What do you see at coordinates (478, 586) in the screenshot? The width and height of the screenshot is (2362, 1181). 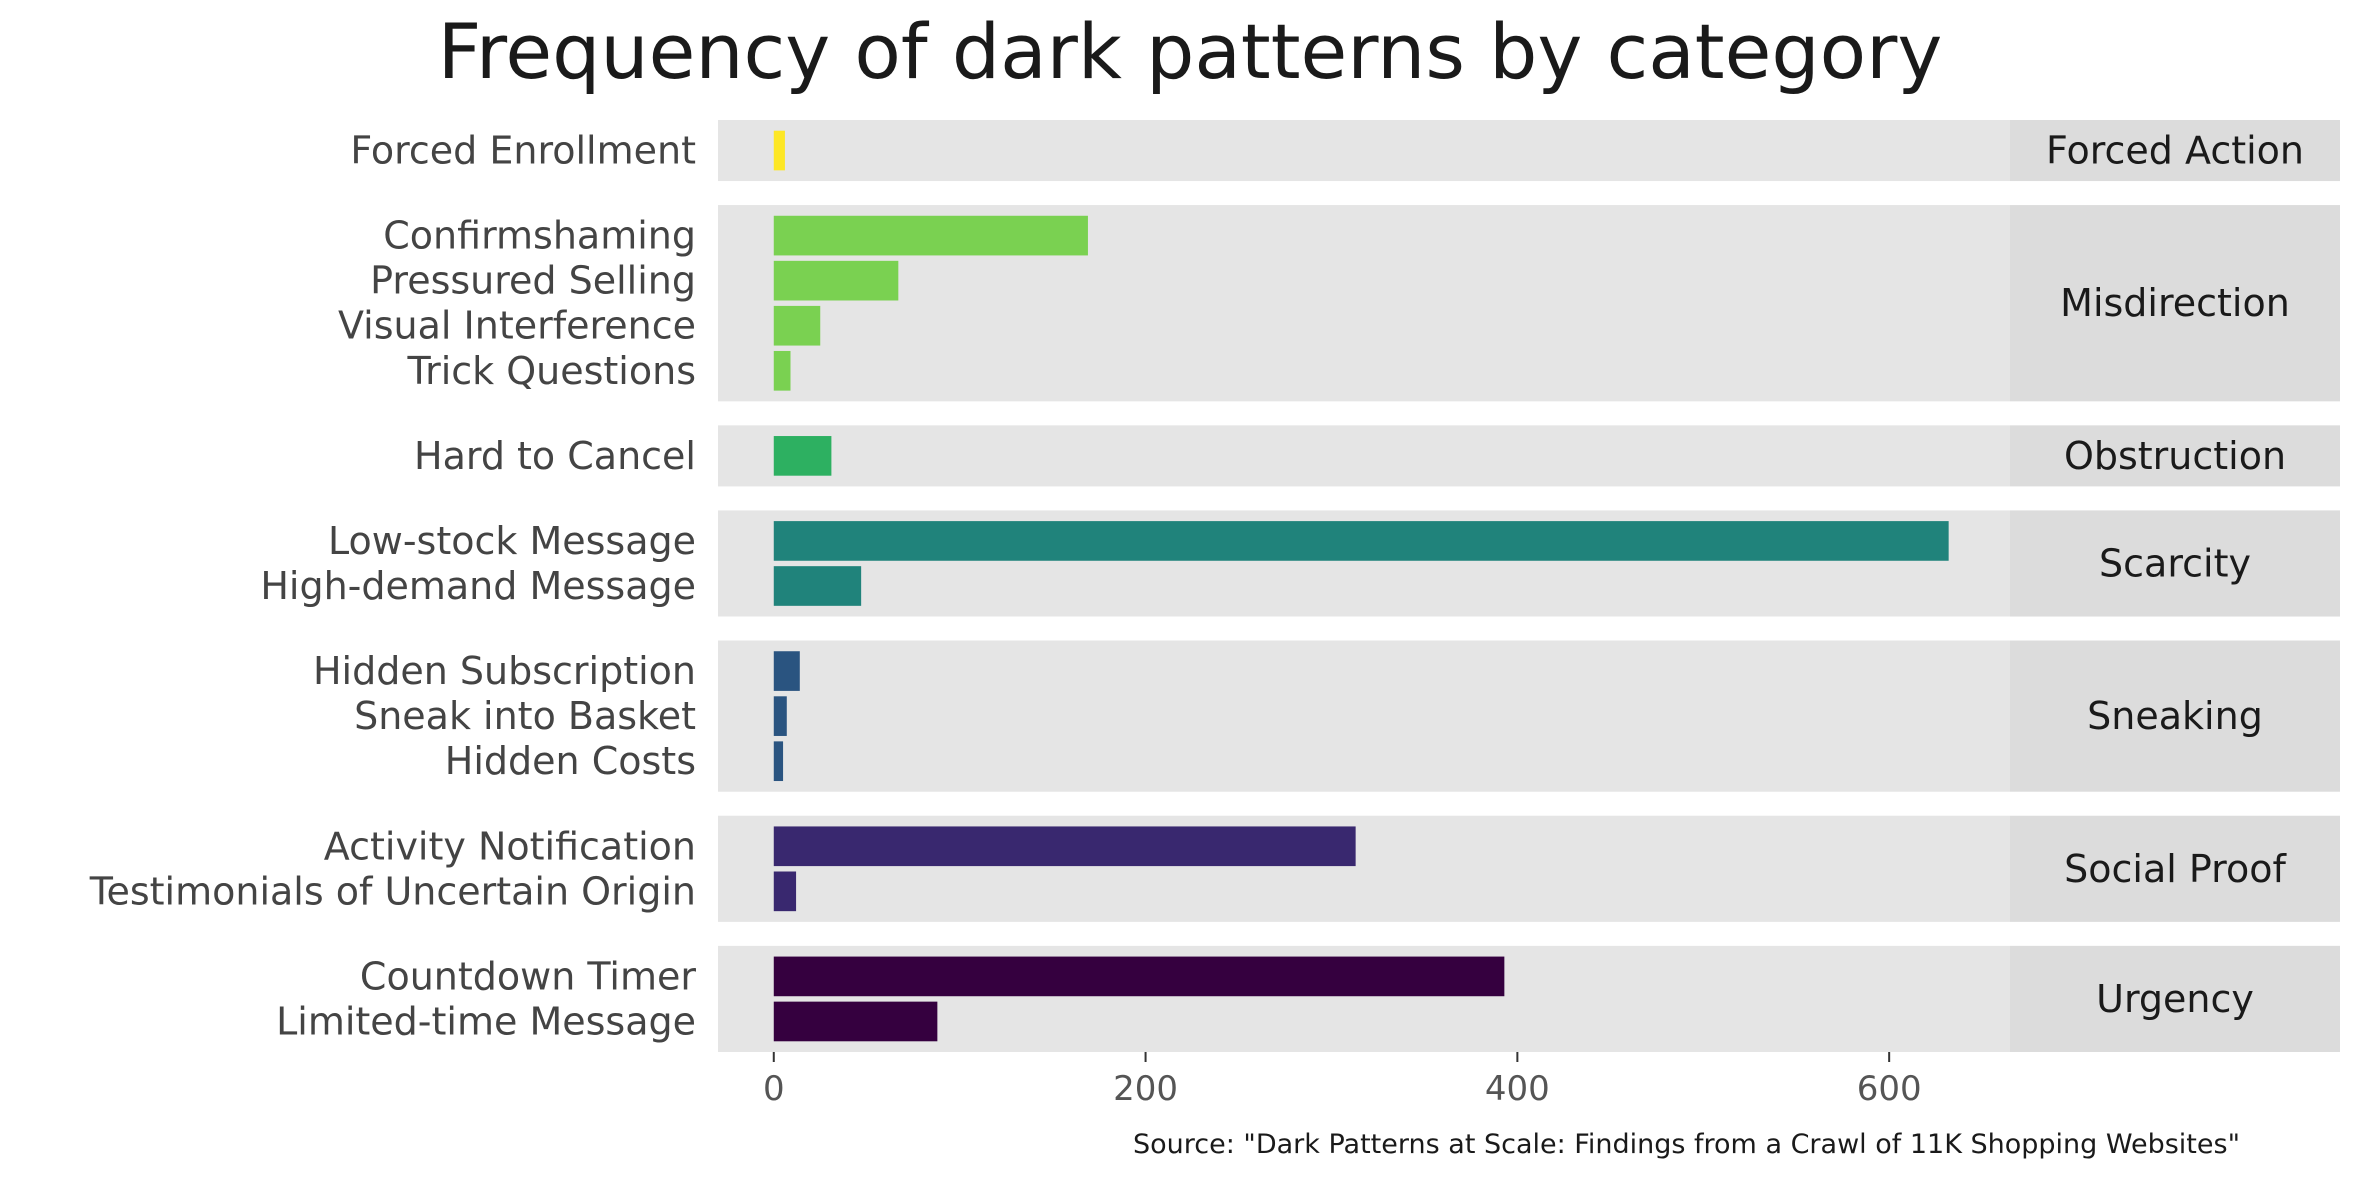 I see `category-label: High-demand Message` at bounding box center [478, 586].